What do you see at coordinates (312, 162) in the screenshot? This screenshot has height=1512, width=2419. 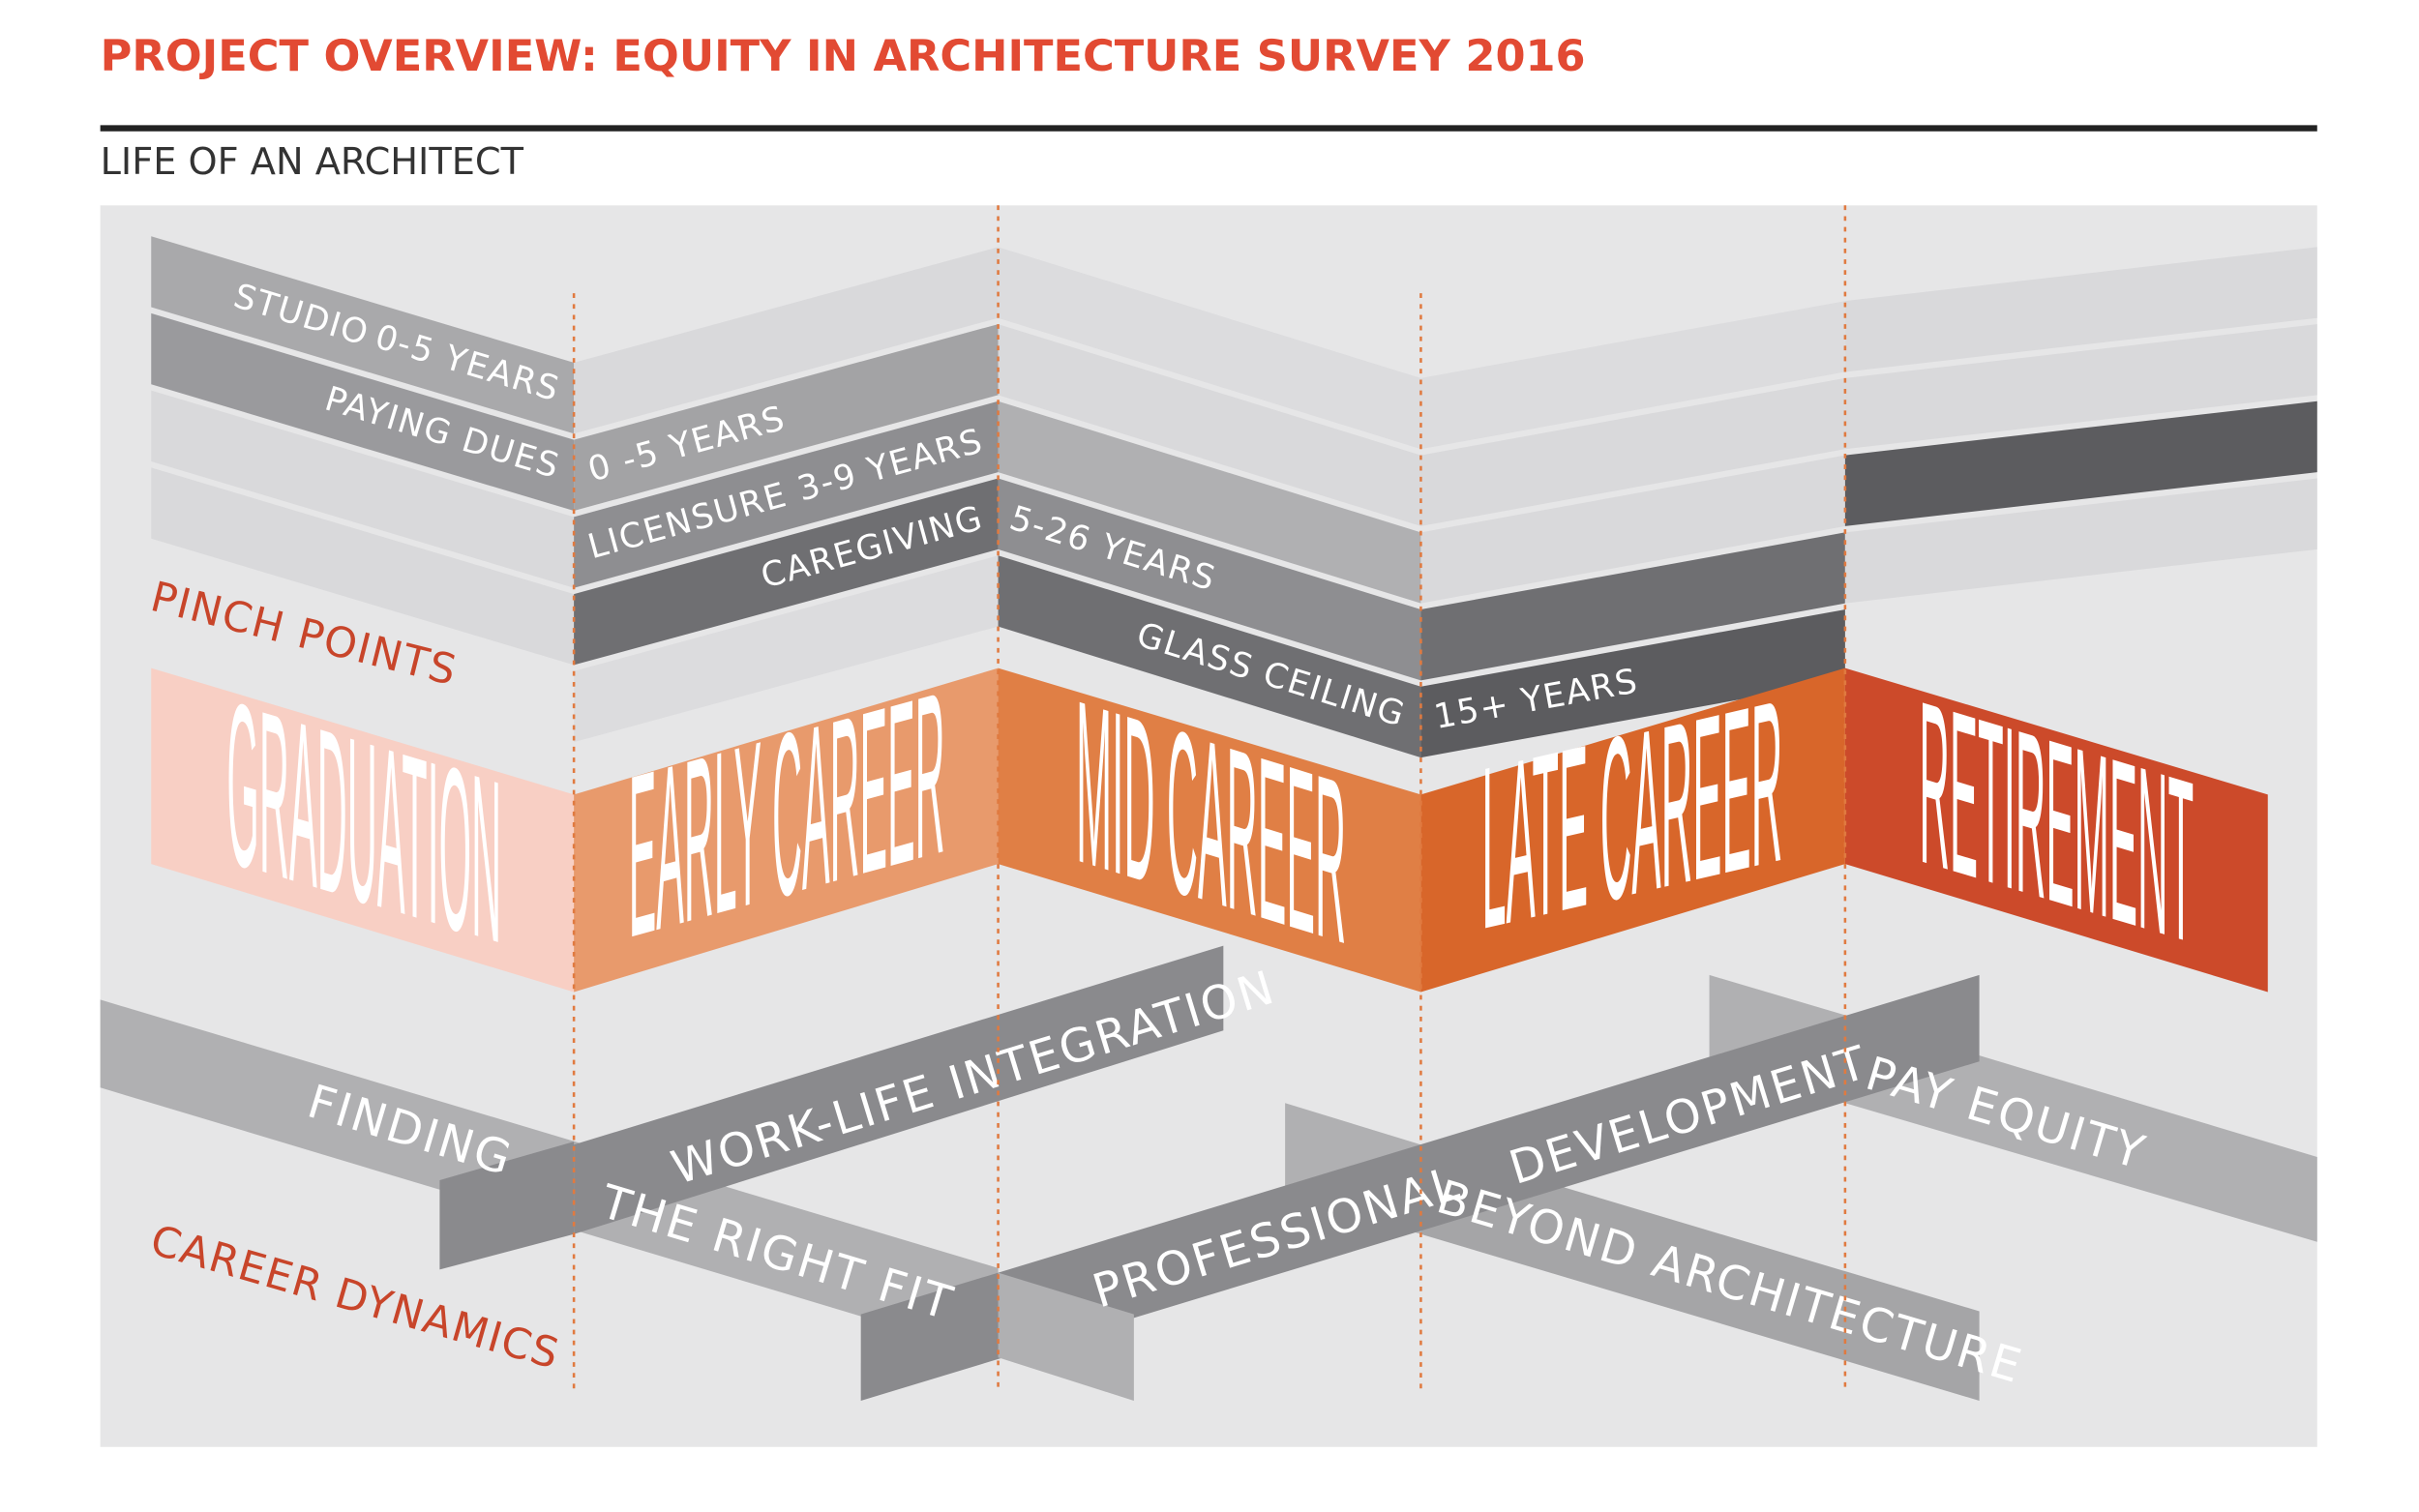 I see `subtitle: LIFE OF AN ARCHITECT` at bounding box center [312, 162].